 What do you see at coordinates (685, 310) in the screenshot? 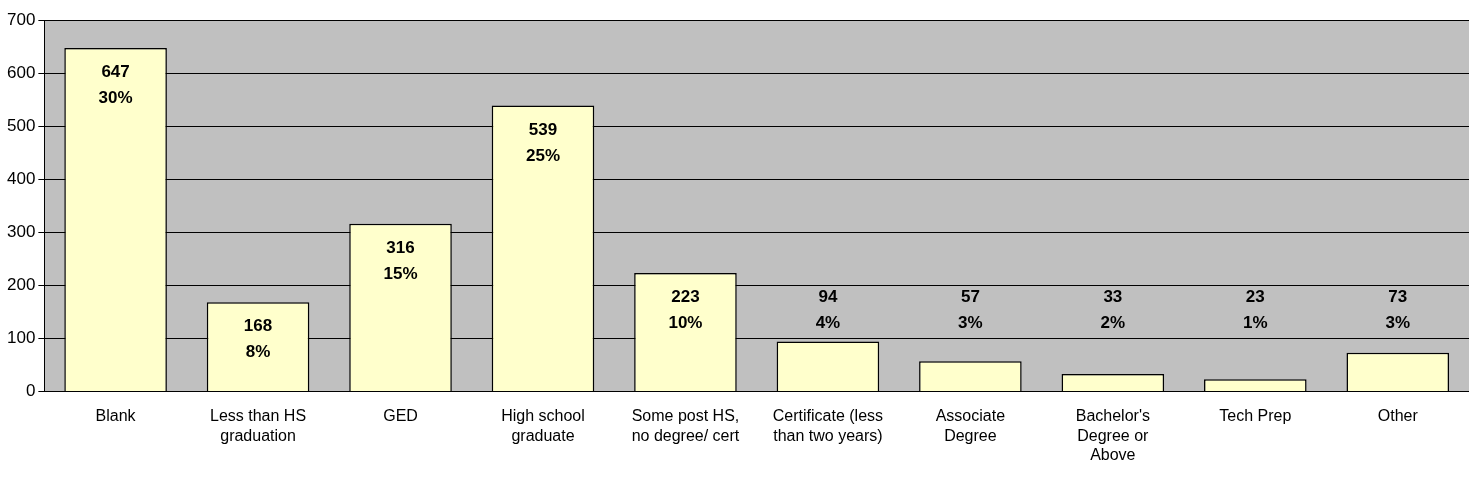
I see `data-label: 223 10%` at bounding box center [685, 310].